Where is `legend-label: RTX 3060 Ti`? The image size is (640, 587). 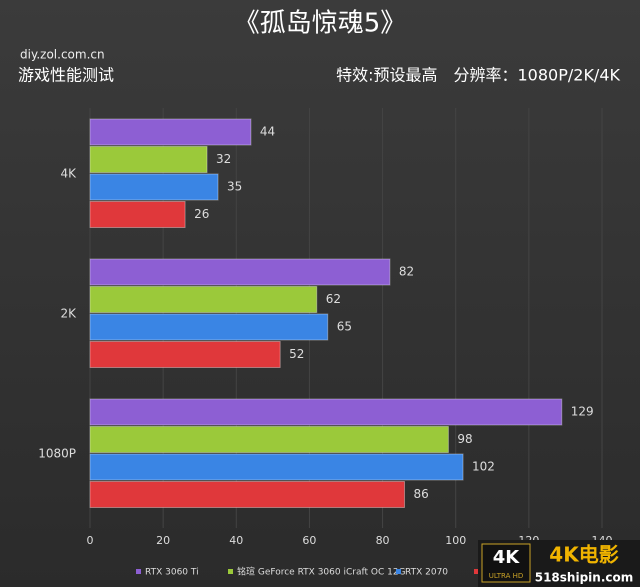
legend-label: RTX 3060 Ti is located at coordinates (172, 573).